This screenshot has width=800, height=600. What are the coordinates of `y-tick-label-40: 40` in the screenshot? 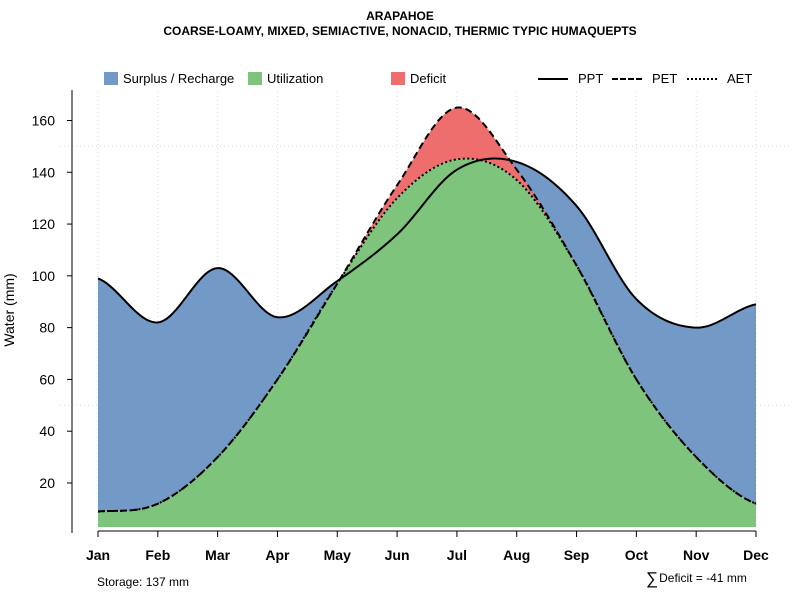 It's located at (47, 431).